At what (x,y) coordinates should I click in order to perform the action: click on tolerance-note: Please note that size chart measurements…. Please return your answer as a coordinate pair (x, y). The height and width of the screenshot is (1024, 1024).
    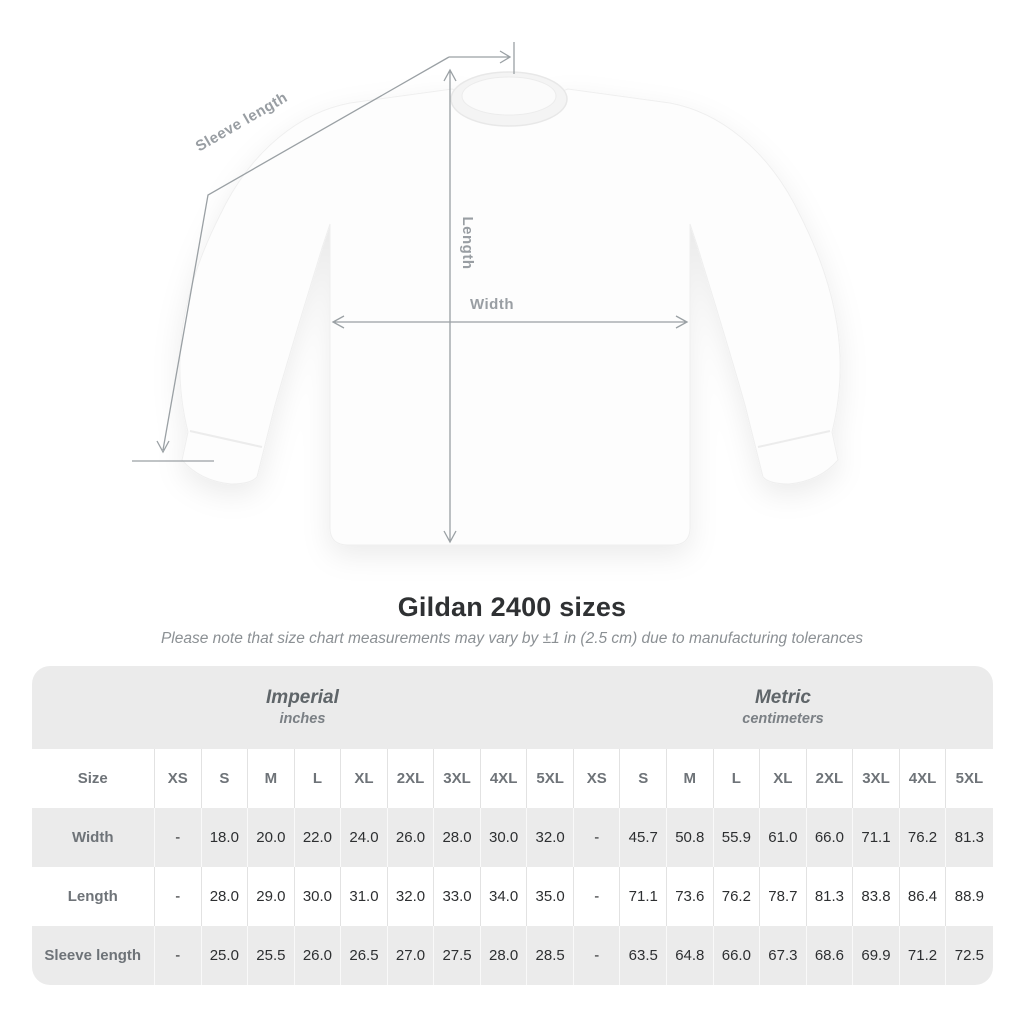
    Looking at the image, I should click on (512, 638).